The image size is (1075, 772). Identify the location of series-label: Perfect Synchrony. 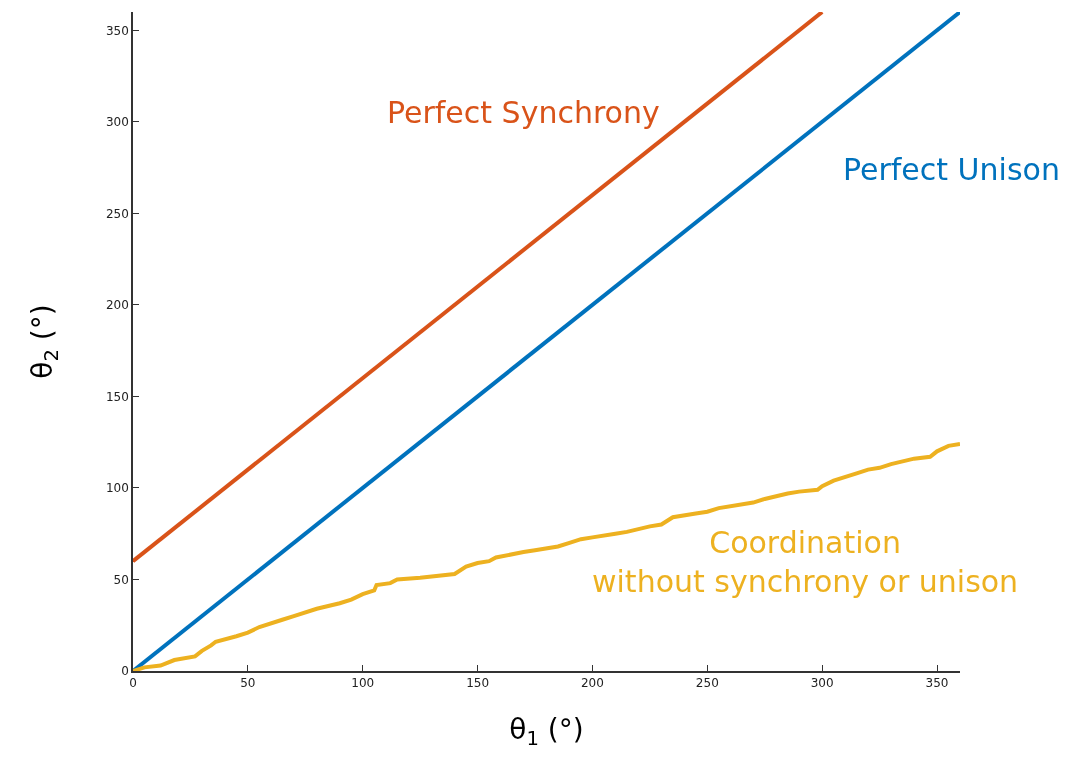
(523, 112).